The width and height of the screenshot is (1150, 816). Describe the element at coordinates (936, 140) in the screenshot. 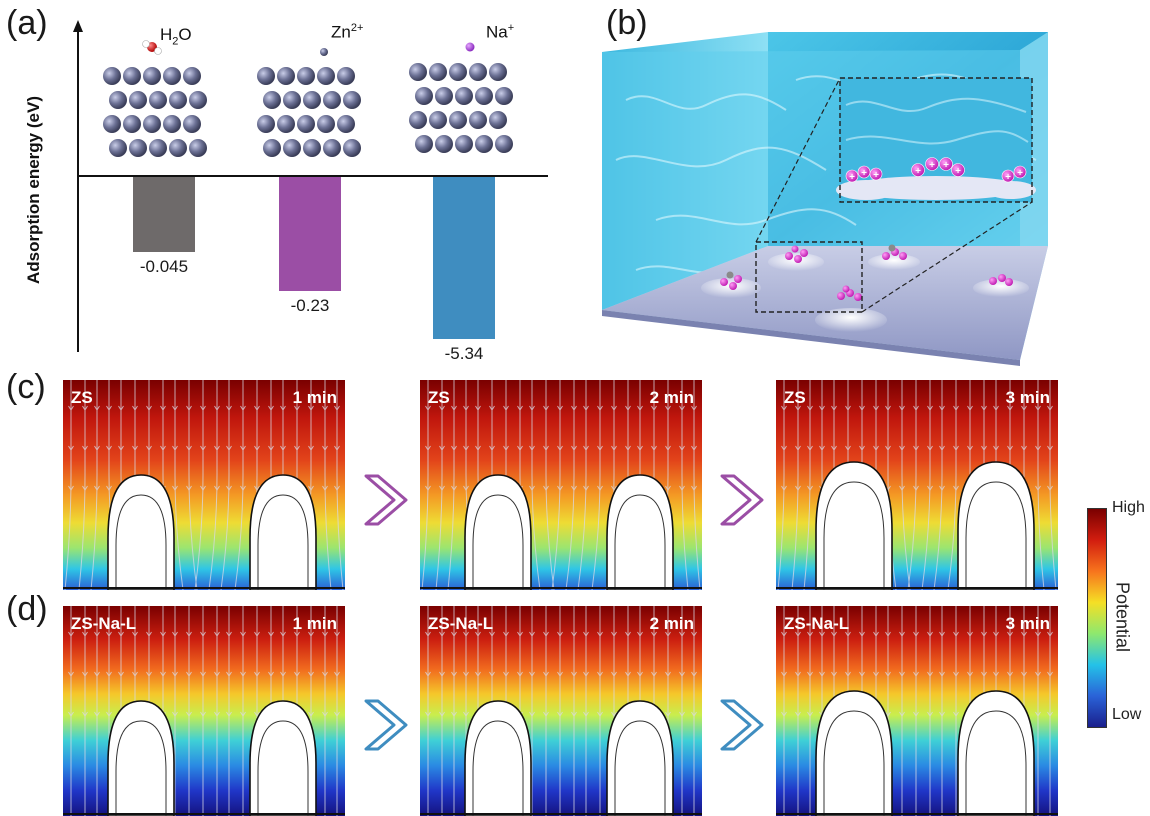

I see `zoom-inset: + + + + + + + + +` at that location.